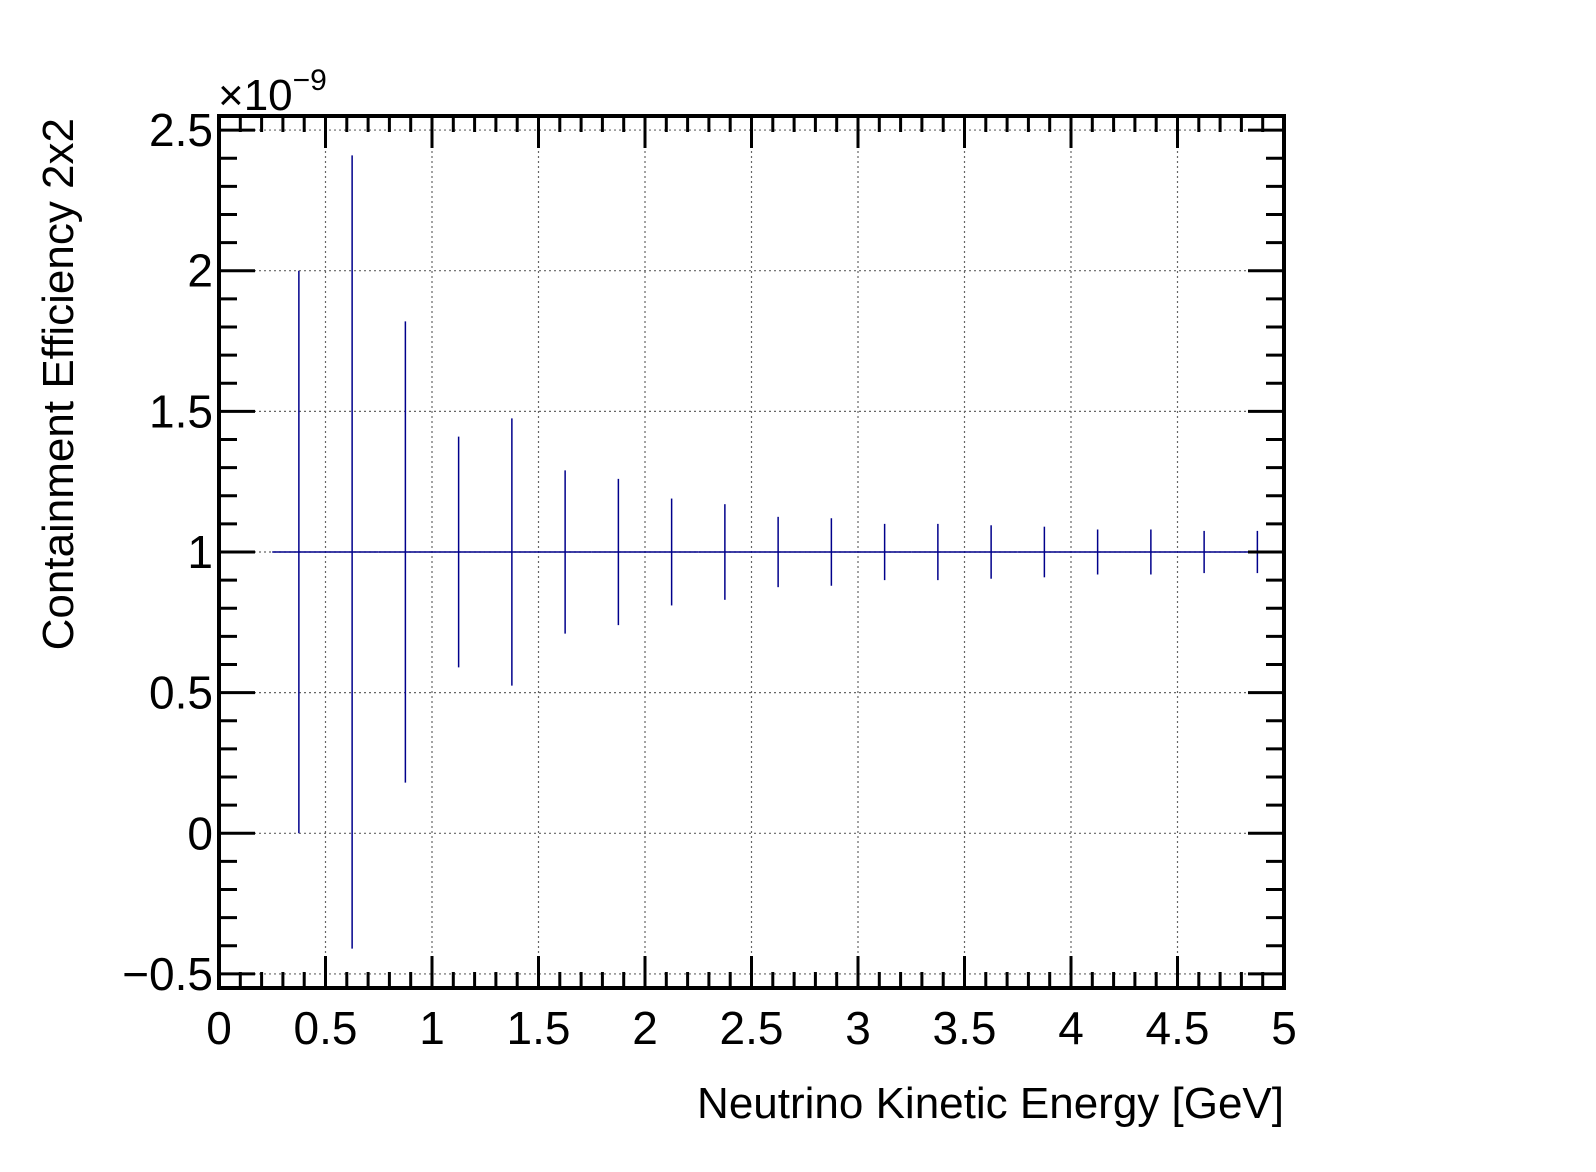 The height and width of the screenshot is (1172, 1596). Describe the element at coordinates (200, 833) in the screenshot. I see `y-tick-label: 0` at that location.